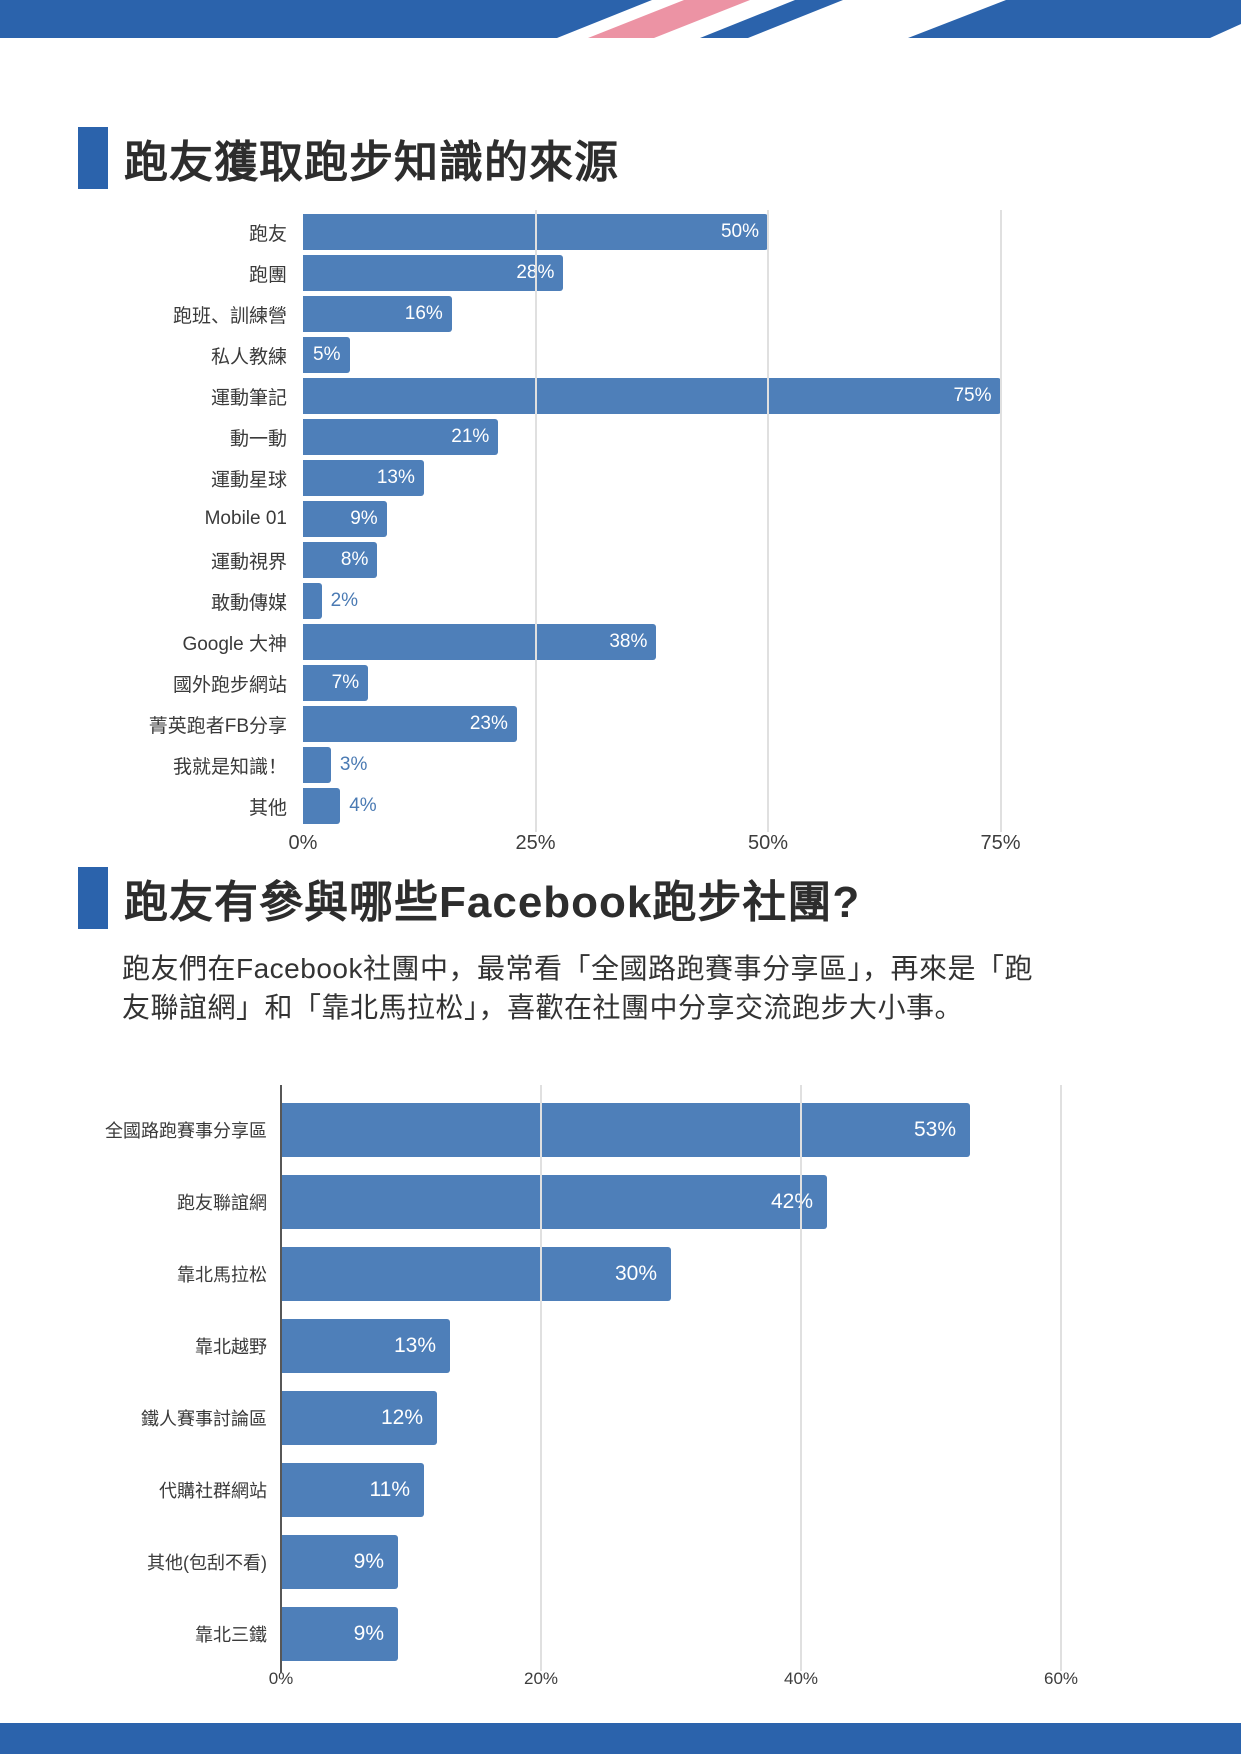  Describe the element at coordinates (535, 272) in the screenshot. I see `value-label: 28%` at that location.